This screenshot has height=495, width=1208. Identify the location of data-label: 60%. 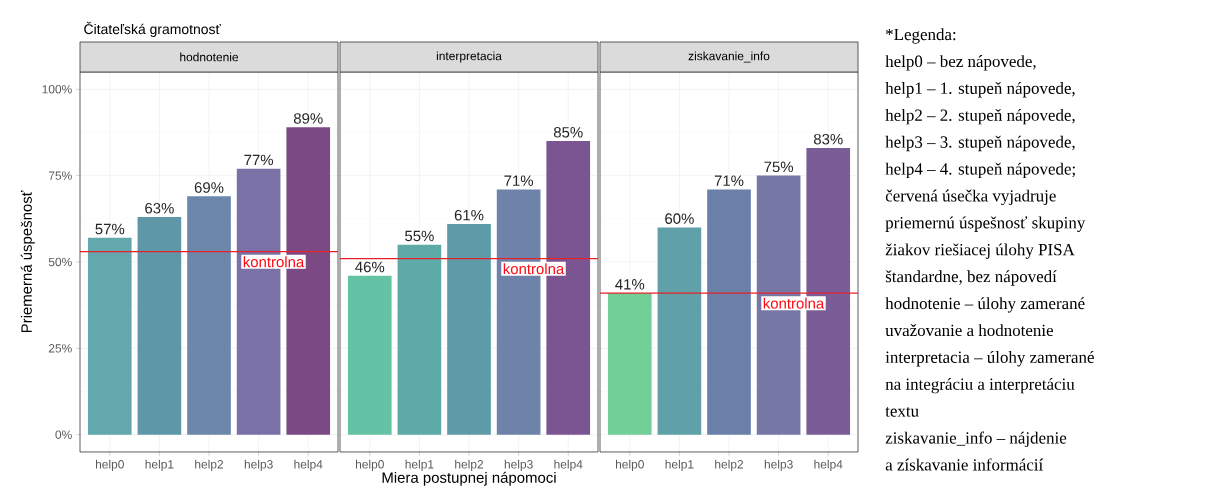
(679, 218).